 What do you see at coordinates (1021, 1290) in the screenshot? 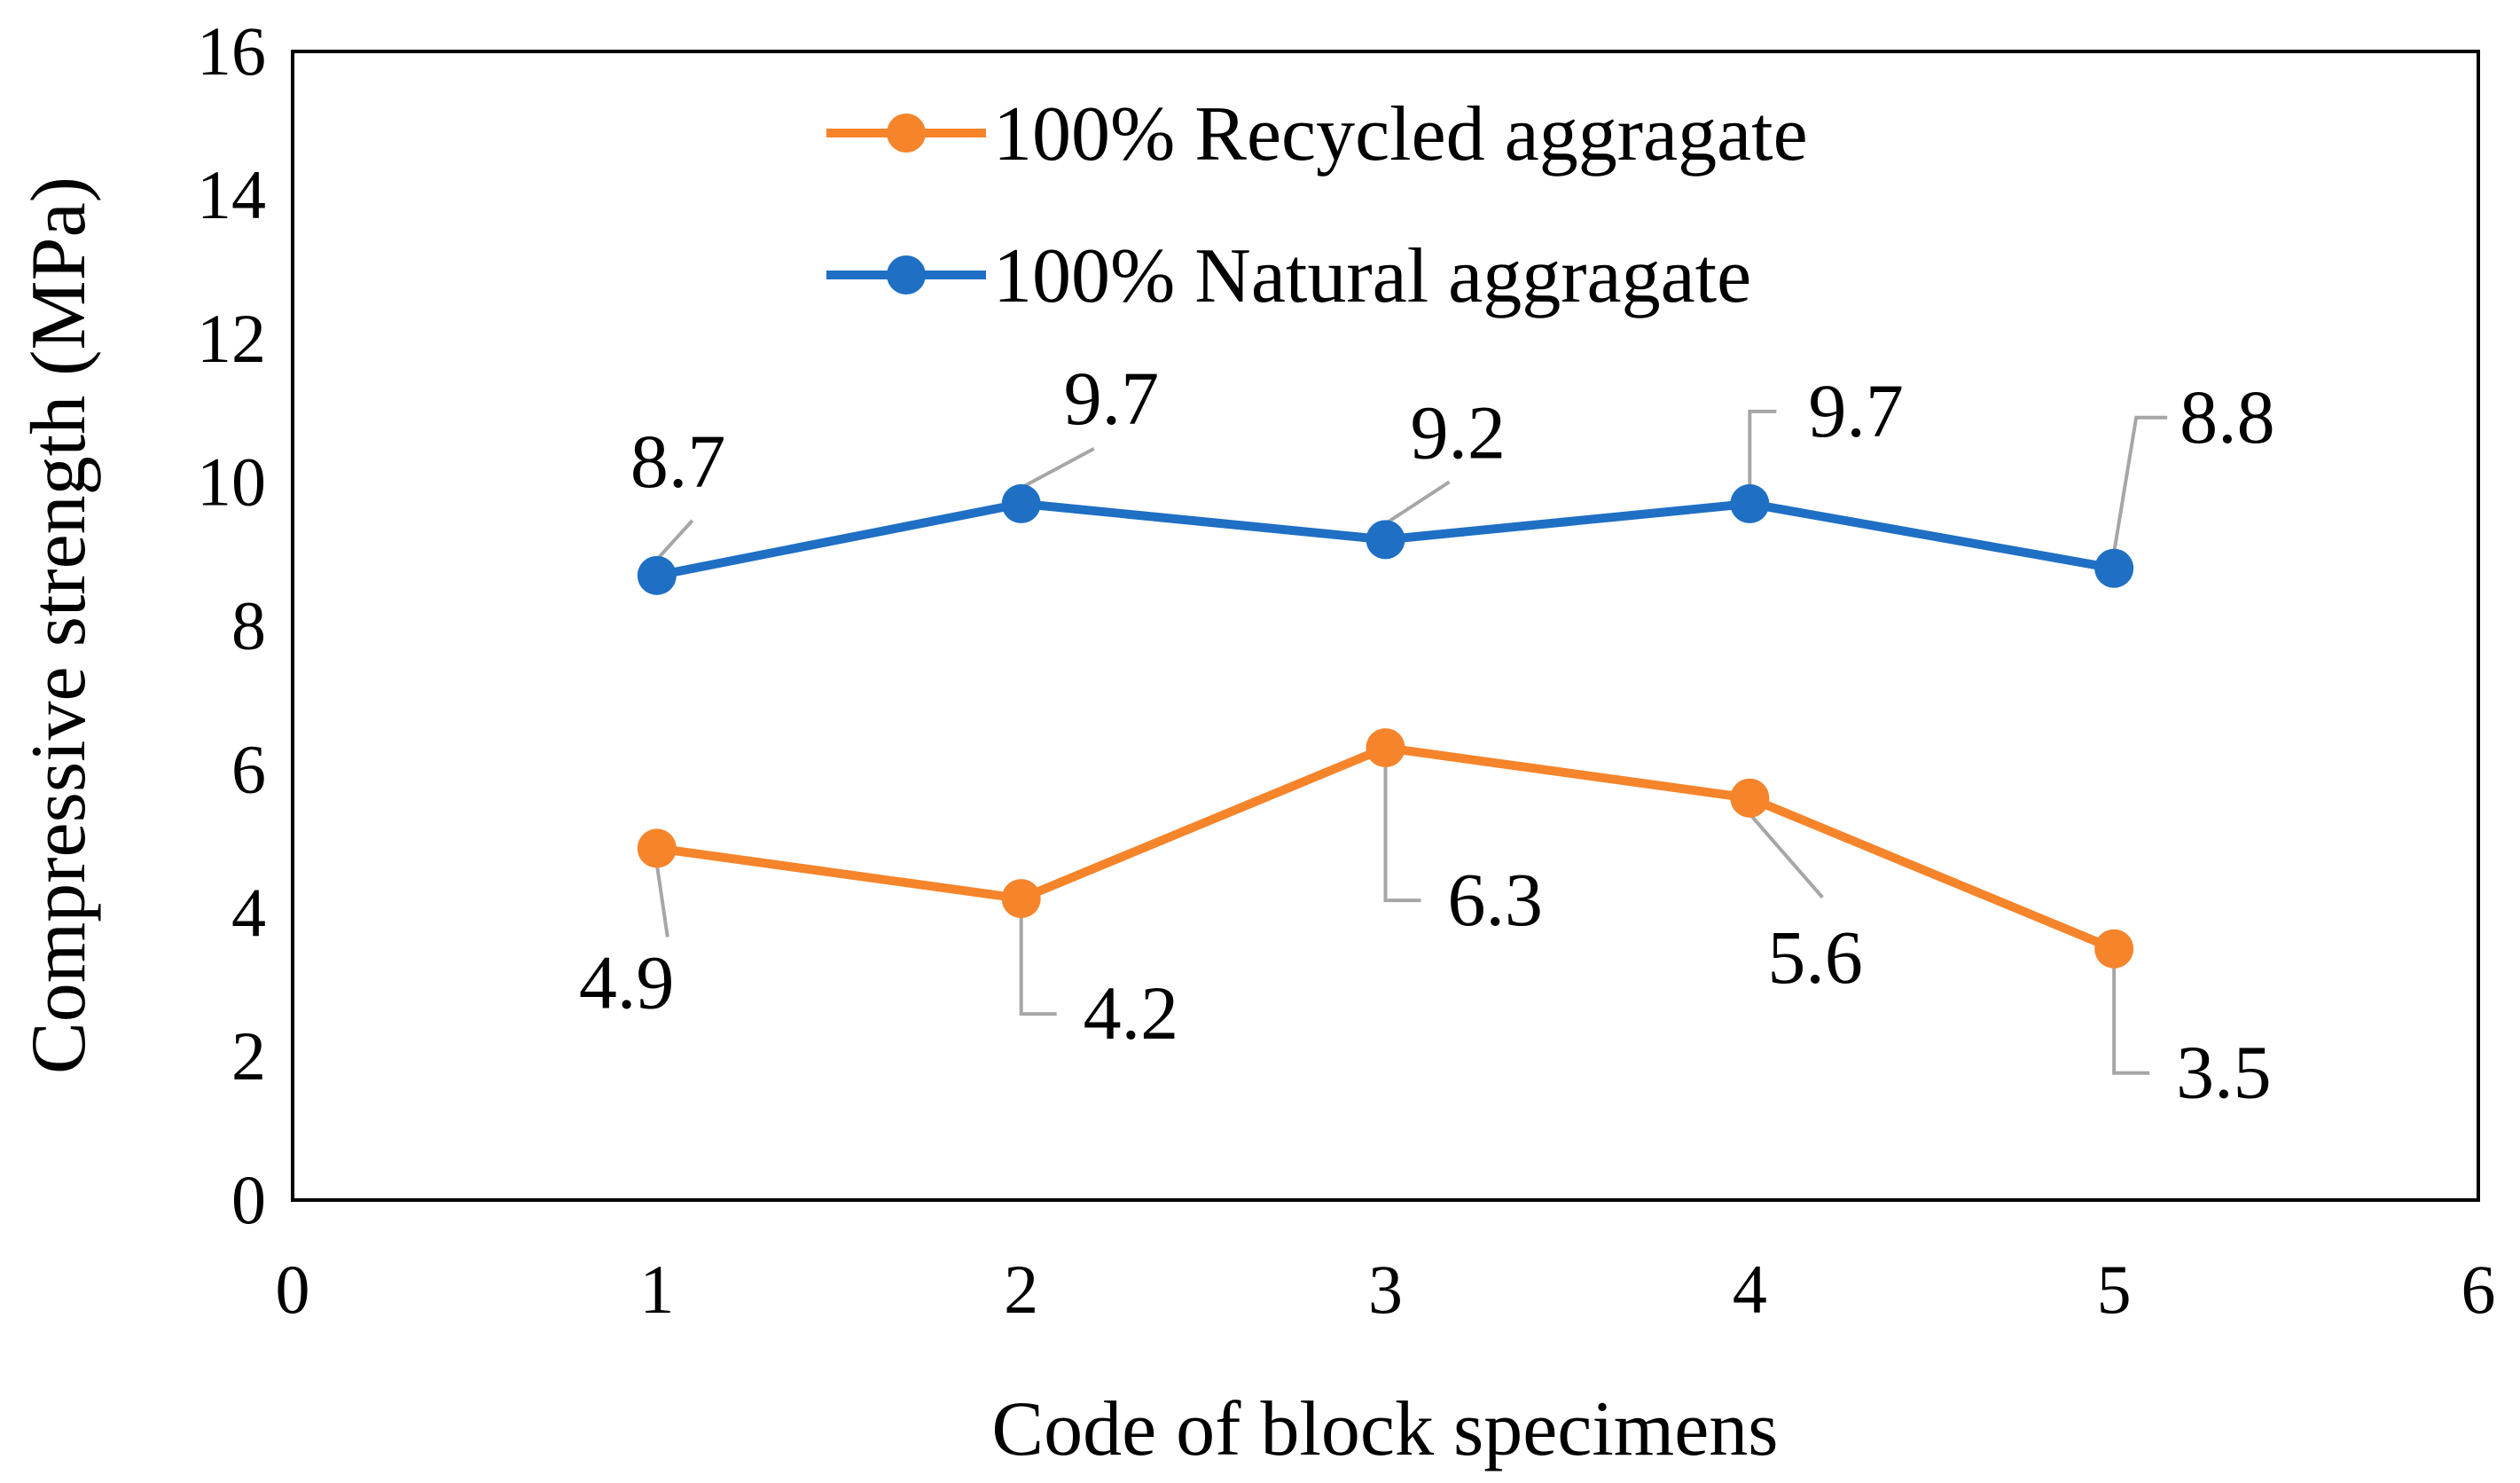
I see `x-tick-label-2: 2` at bounding box center [1021, 1290].